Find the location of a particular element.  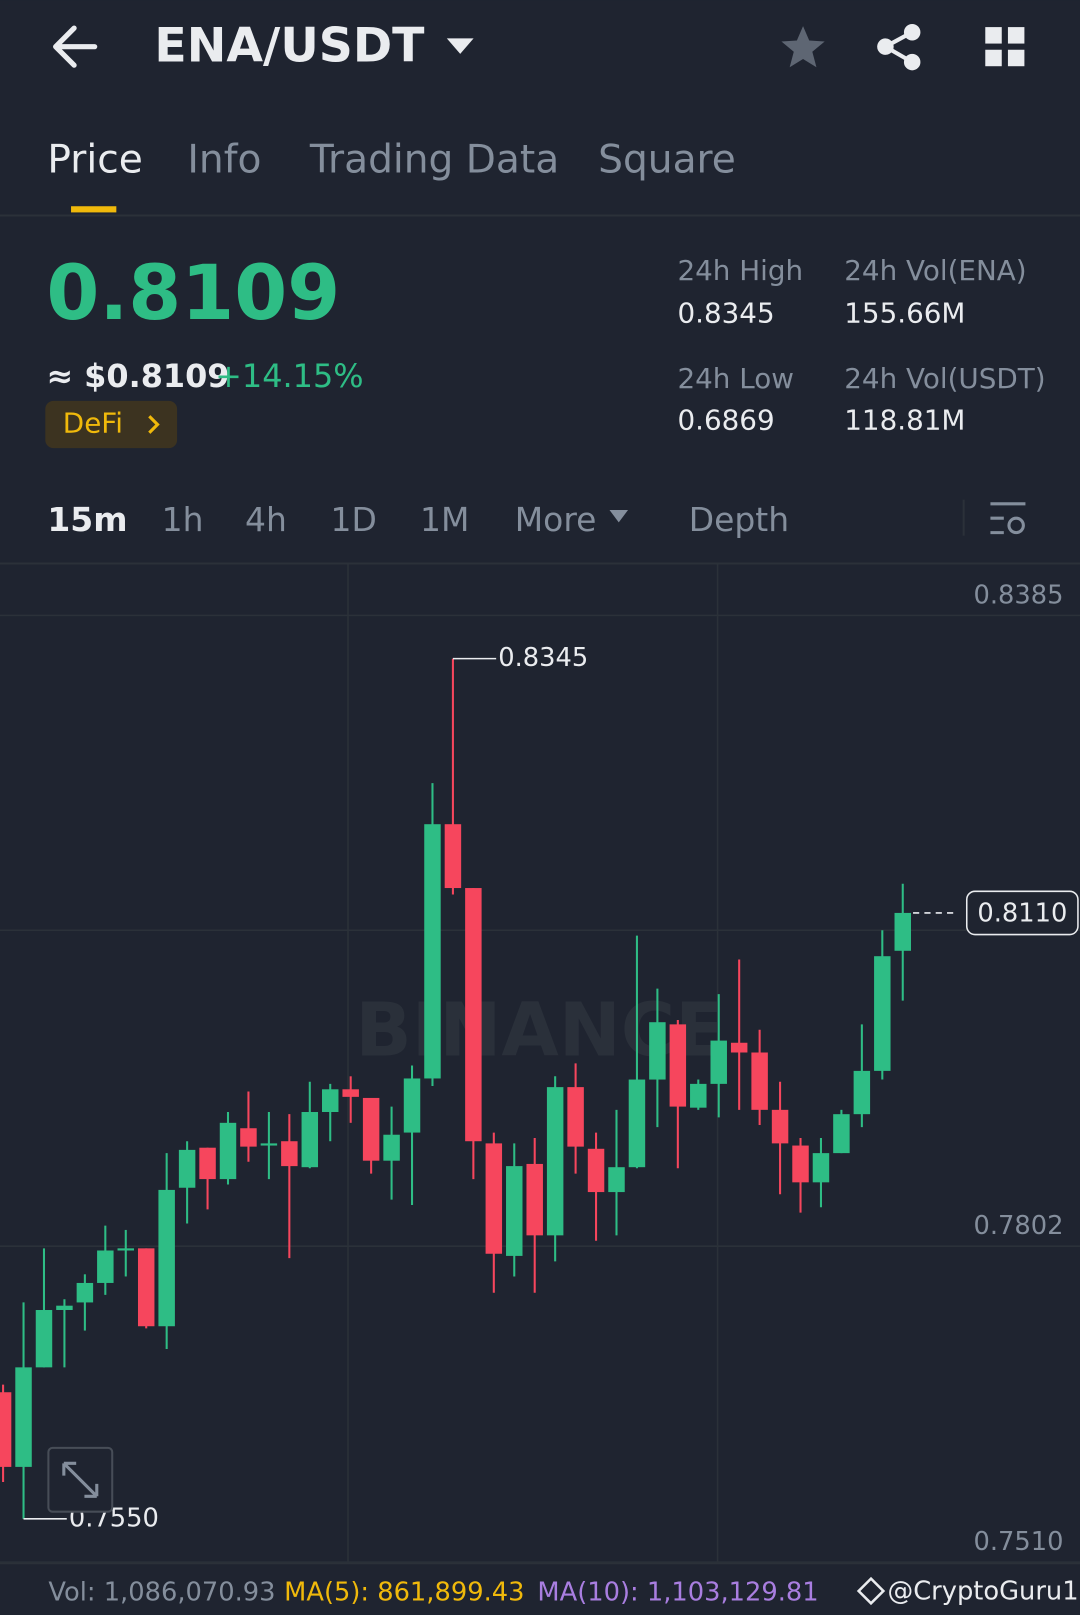

share-icon is located at coordinates (899, 47).